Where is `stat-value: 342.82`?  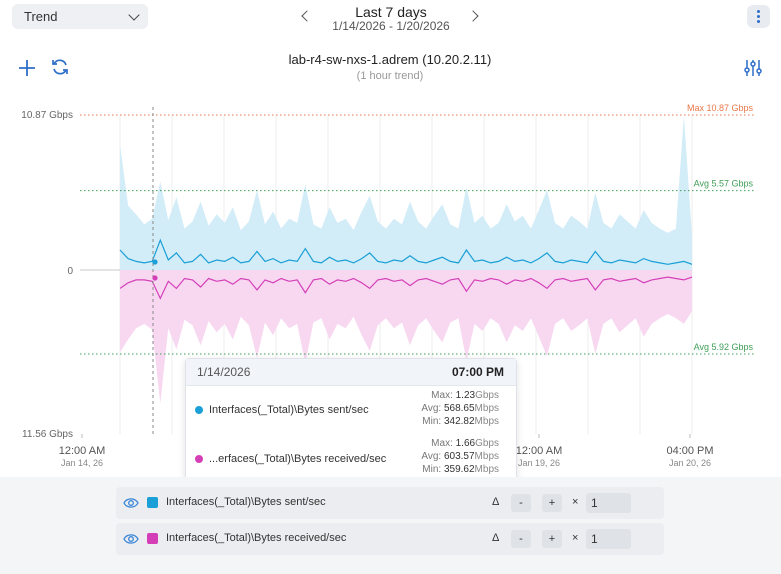 stat-value: 342.82 is located at coordinates (459, 421).